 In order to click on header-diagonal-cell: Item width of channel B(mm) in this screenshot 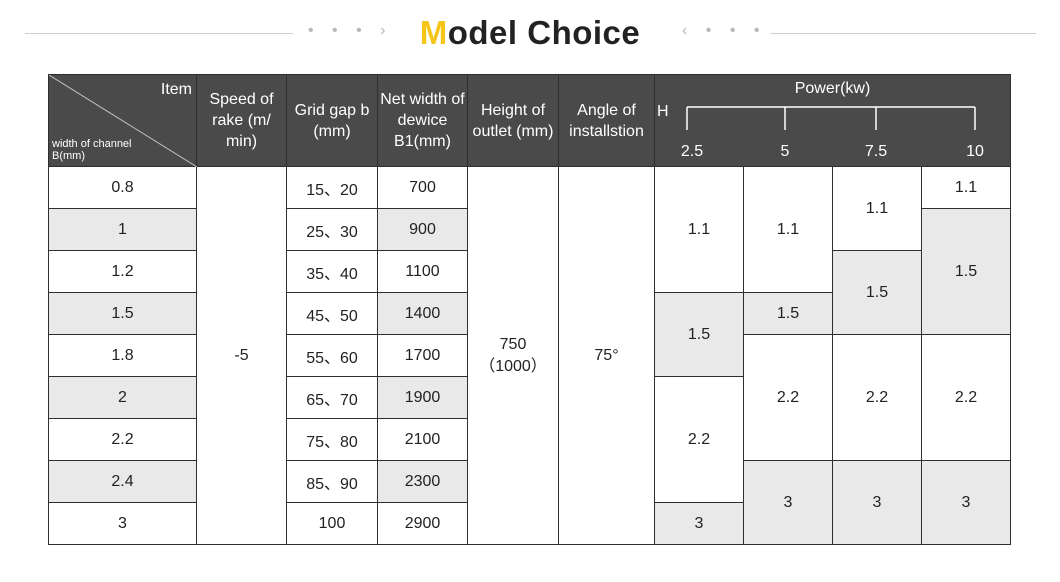, I will do `click(122, 120)`.